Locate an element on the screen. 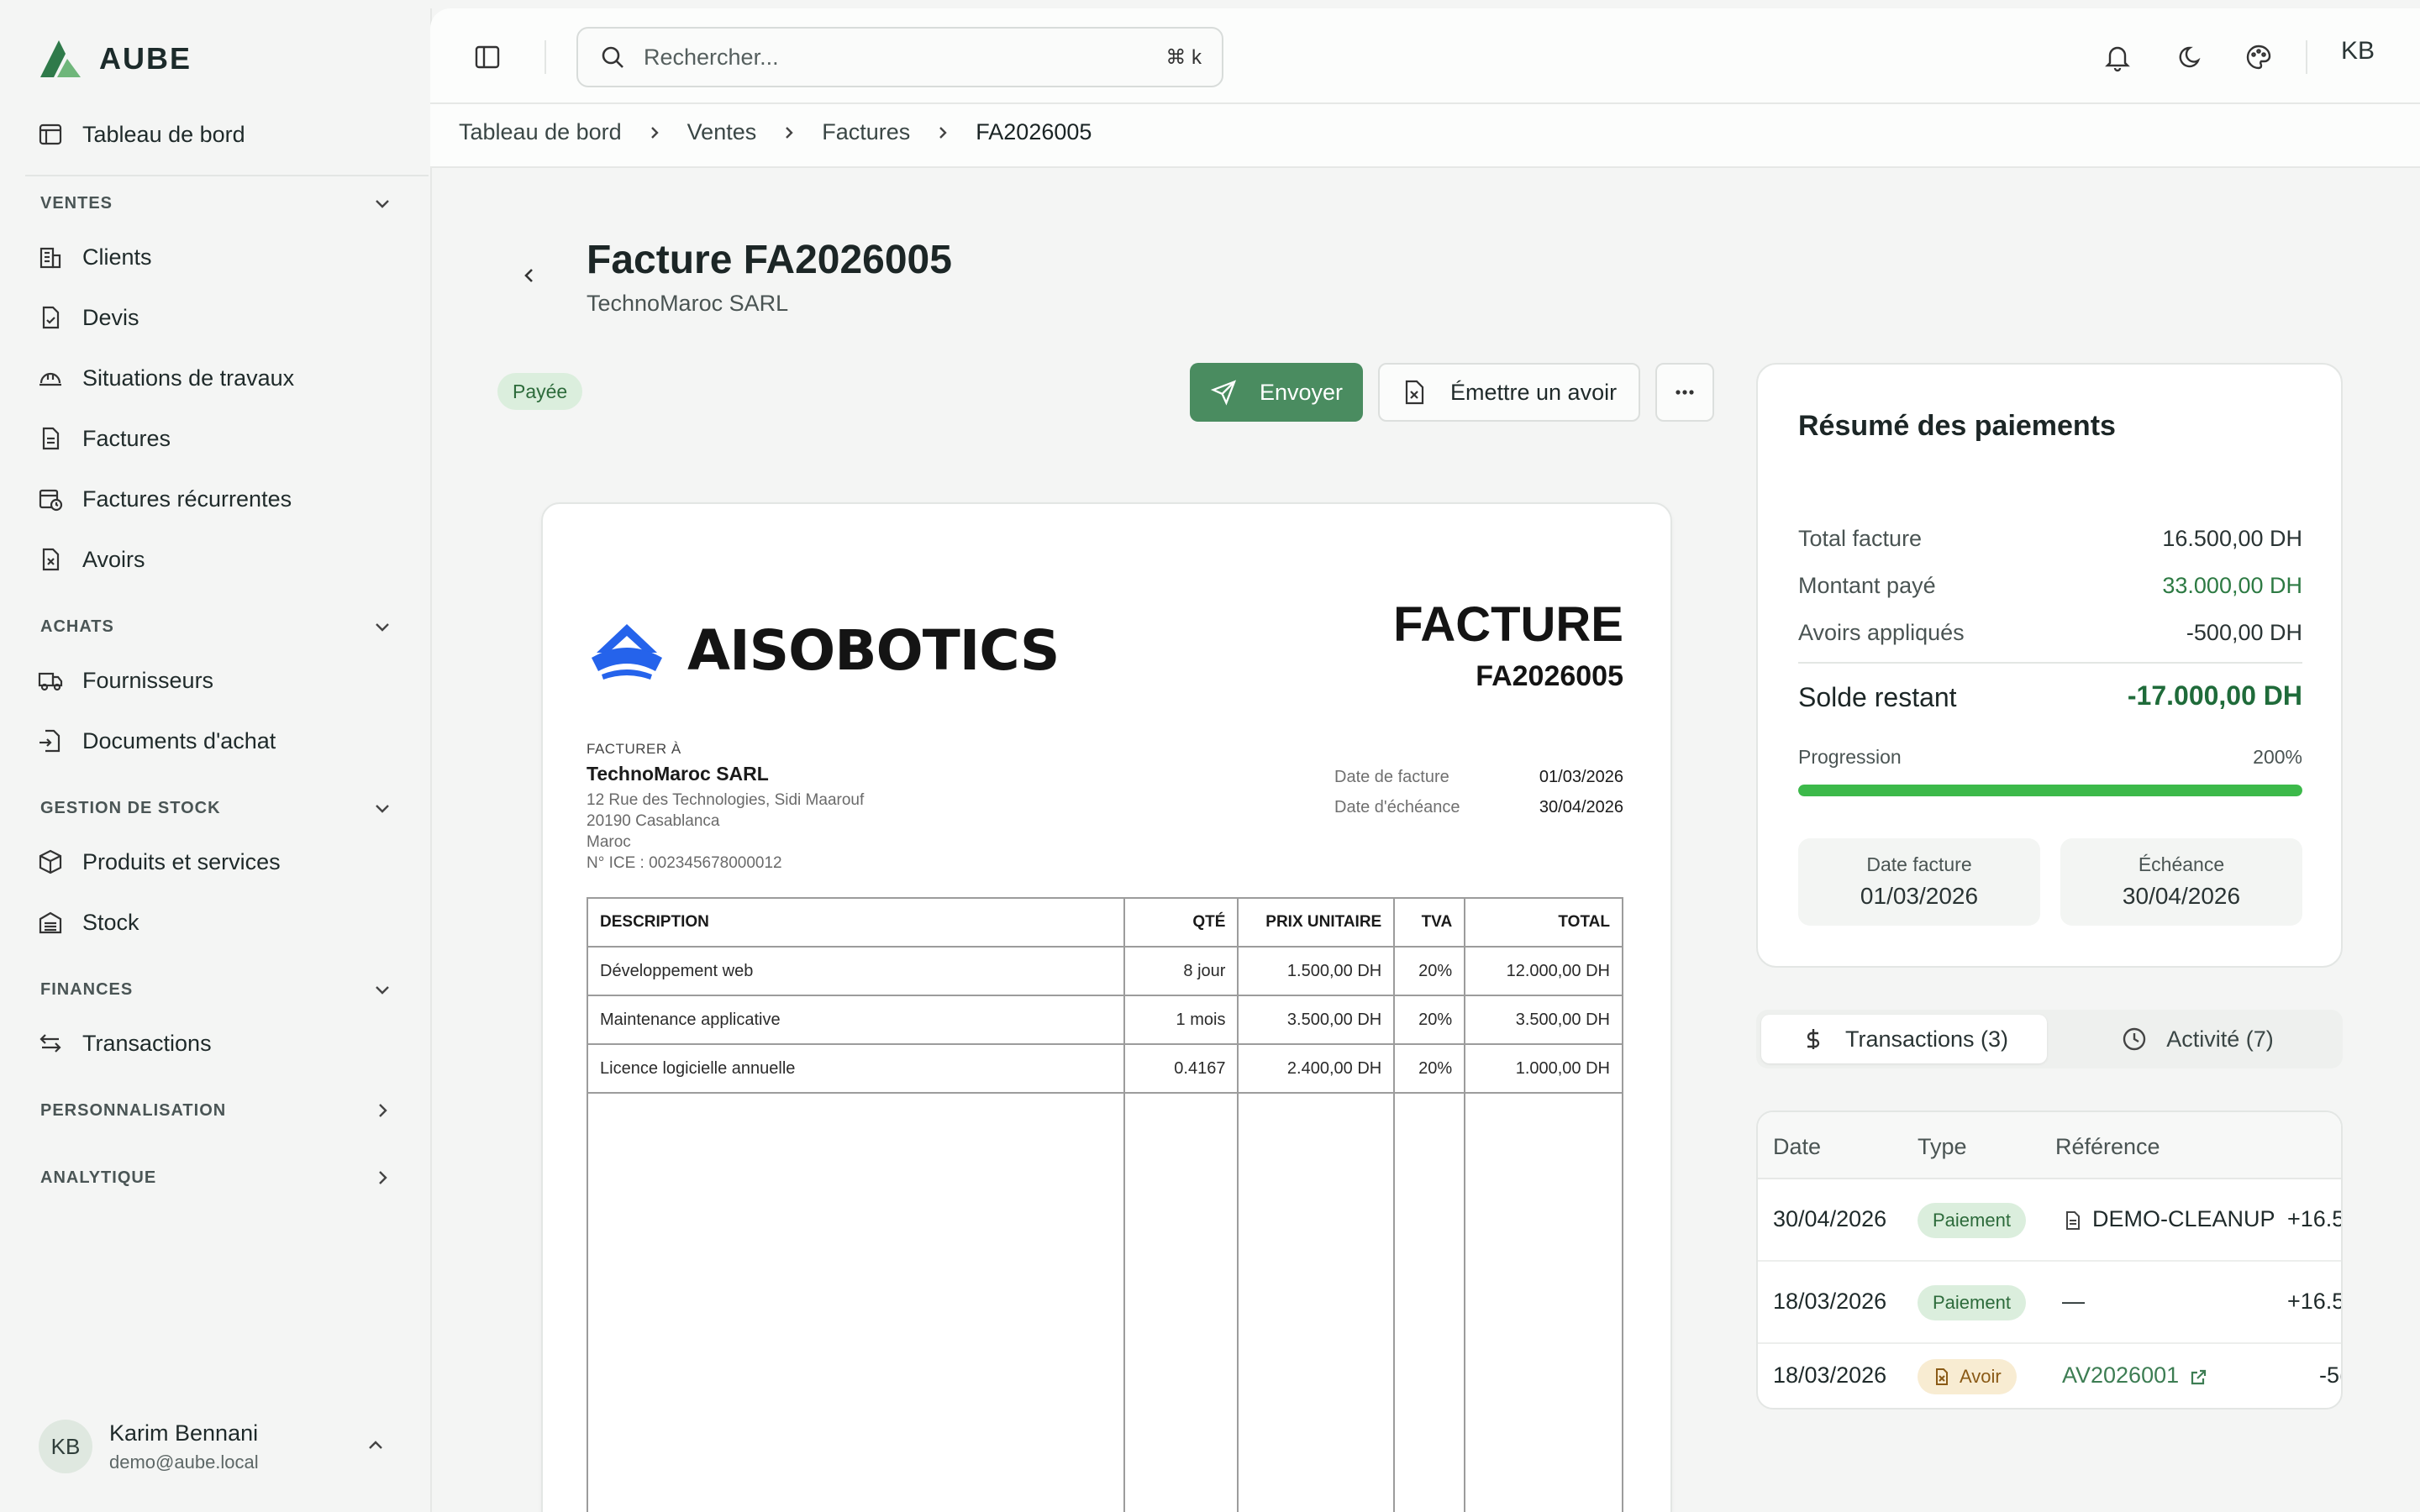 This screenshot has height=1512, width=2420. table-header-row: Date Type Référence is located at coordinates (2049, 1145).